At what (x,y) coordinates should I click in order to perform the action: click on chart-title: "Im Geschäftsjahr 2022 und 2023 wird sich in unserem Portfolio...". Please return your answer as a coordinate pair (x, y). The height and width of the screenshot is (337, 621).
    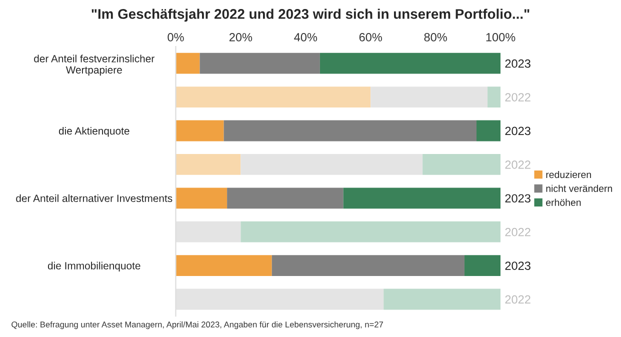
    Looking at the image, I should click on (311, 15).